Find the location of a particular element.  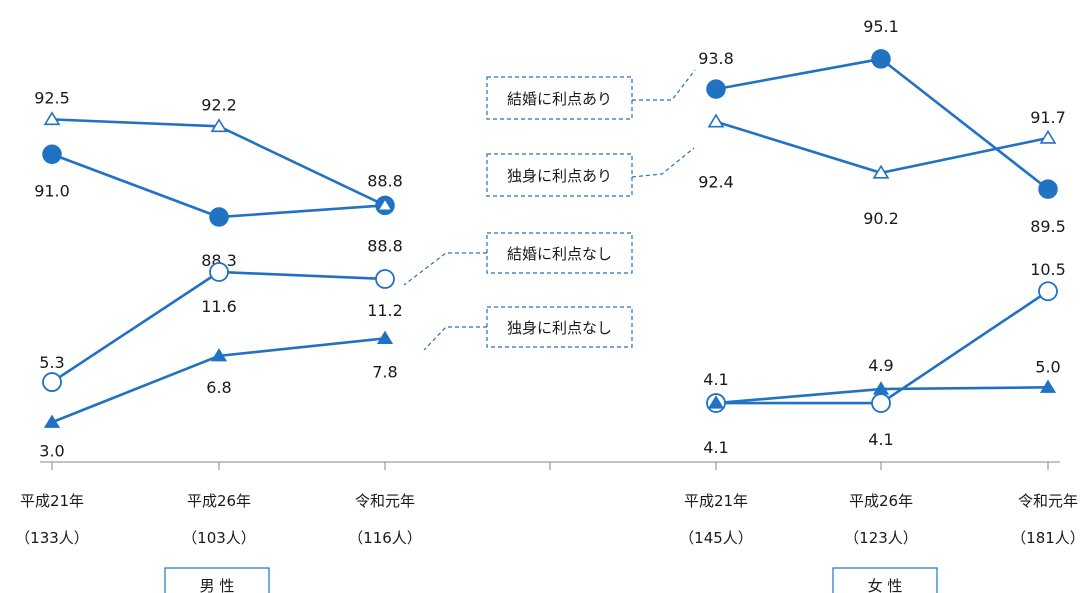

series-label: 結婚に利点なし is located at coordinates (559, 254).